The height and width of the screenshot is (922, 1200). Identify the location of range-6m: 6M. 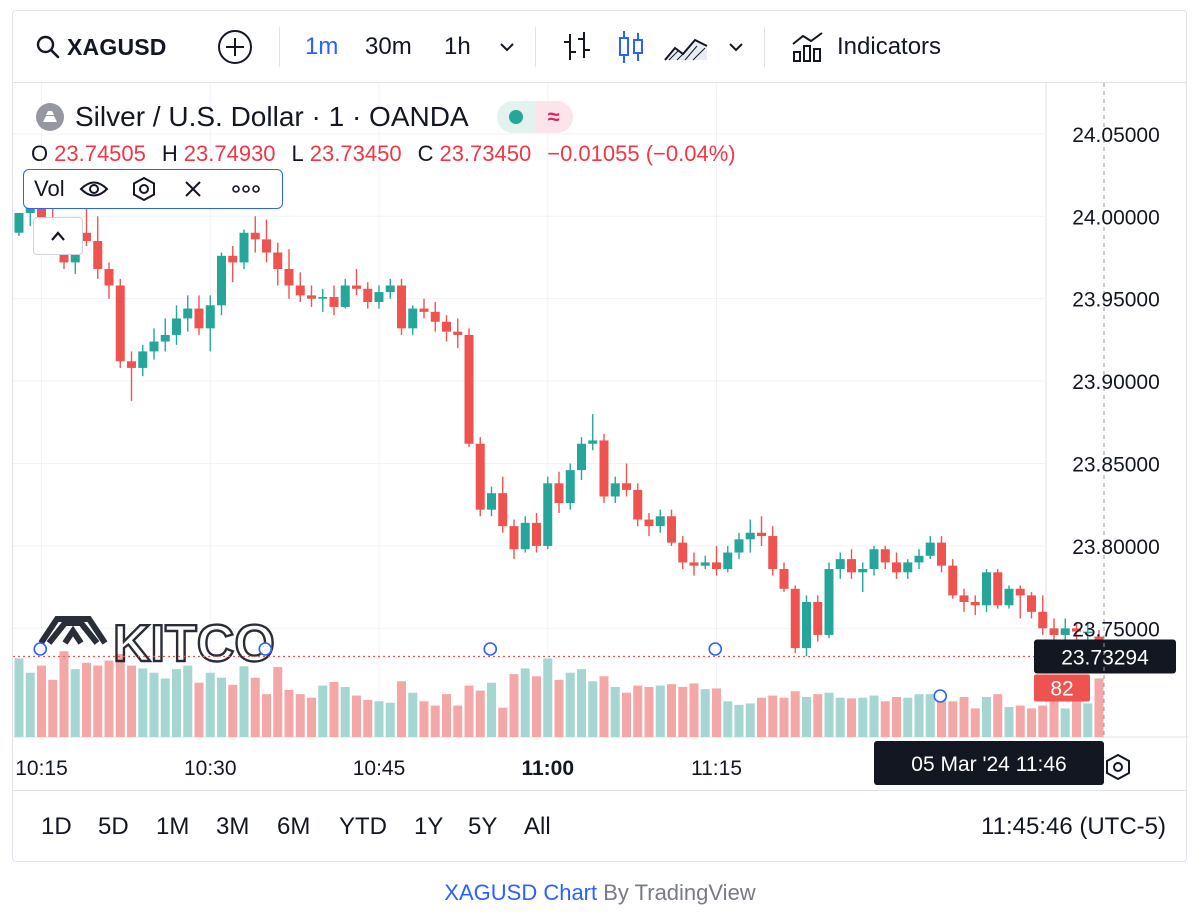
(294, 826).